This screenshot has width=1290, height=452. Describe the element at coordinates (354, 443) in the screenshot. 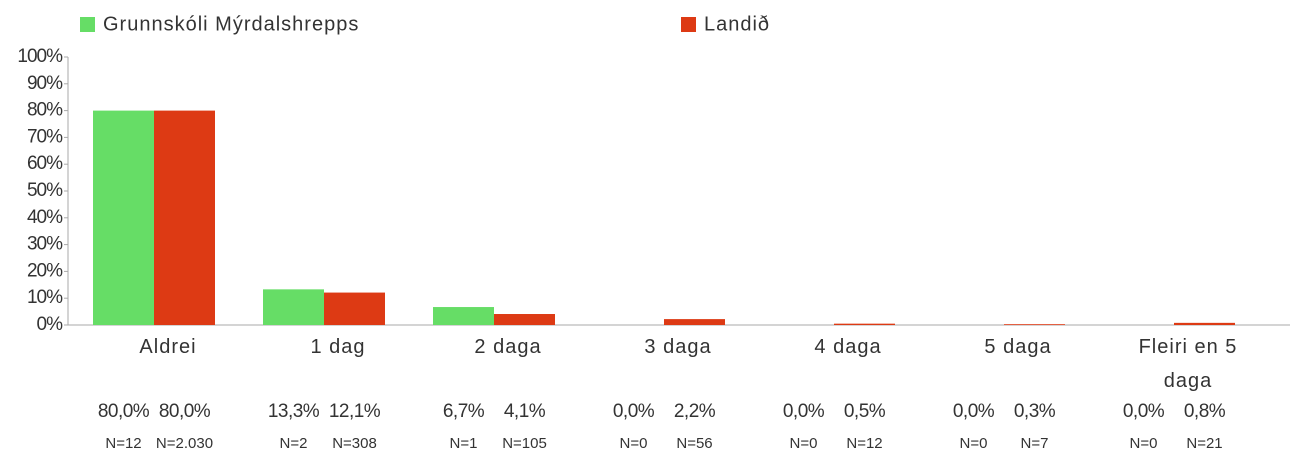

I see `n-label: N=308` at that location.